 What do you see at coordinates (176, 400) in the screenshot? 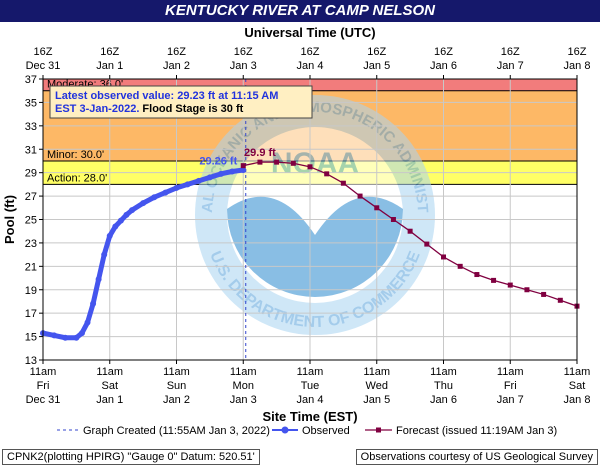
I see `bottom-tick-date: Jan 2` at bounding box center [176, 400].